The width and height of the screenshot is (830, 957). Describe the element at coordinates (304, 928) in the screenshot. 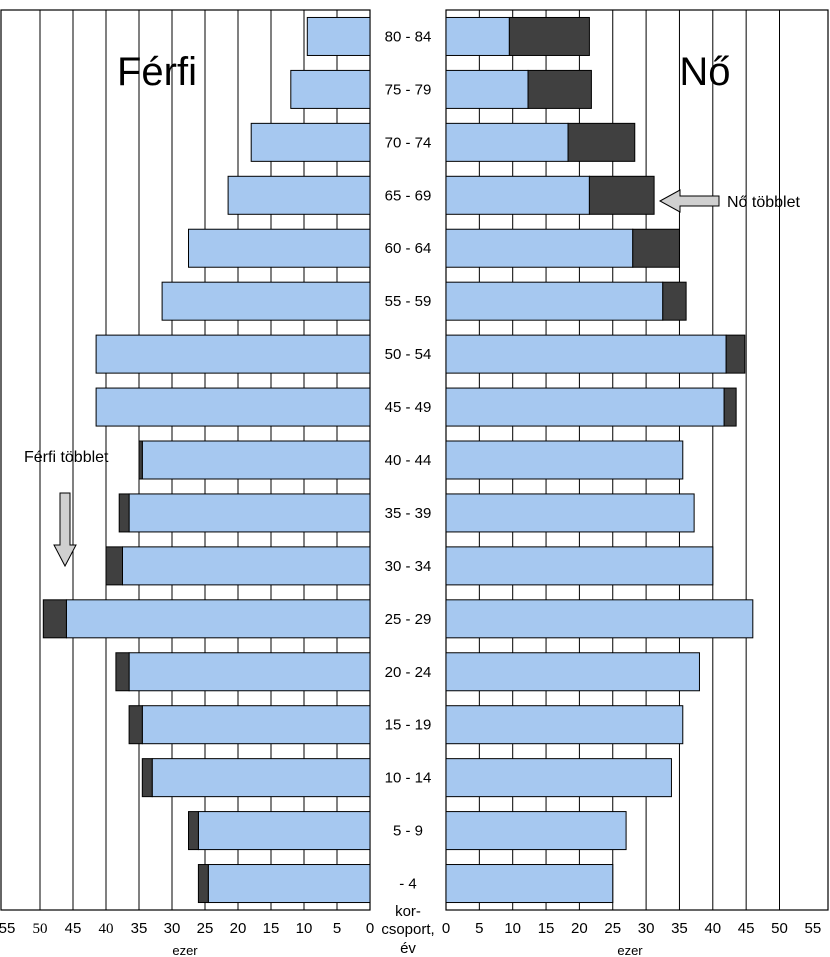

I see `left-tick-label: 10` at that location.